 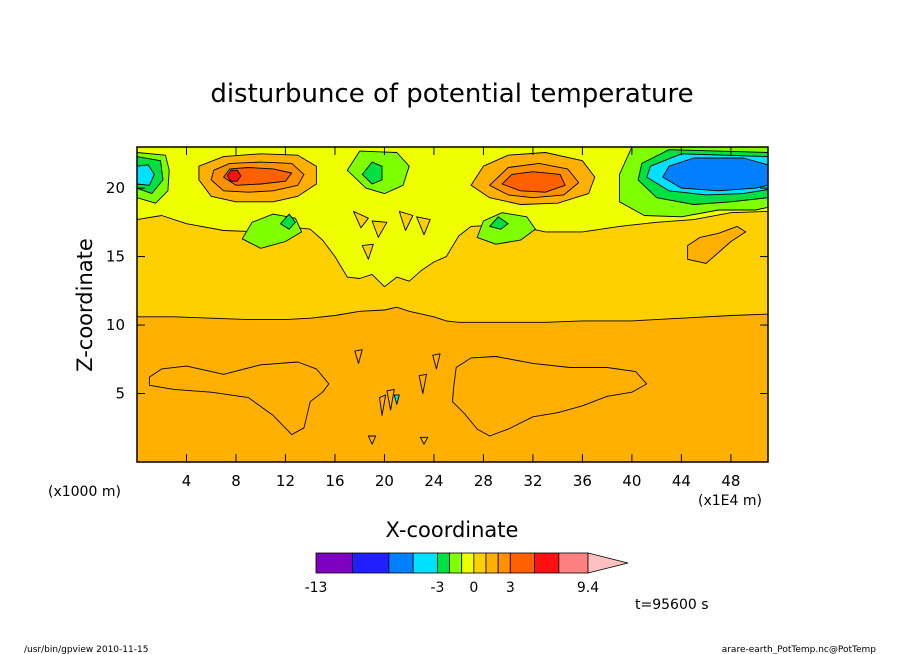 What do you see at coordinates (608, 563) in the screenshot?
I see `colorbar-extension-arrow` at bounding box center [608, 563].